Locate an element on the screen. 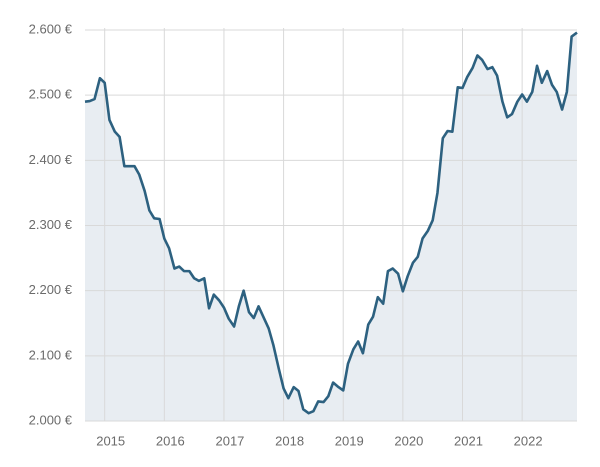 The image size is (600, 467). y-tick-label: 2.400 € is located at coordinates (51, 159).